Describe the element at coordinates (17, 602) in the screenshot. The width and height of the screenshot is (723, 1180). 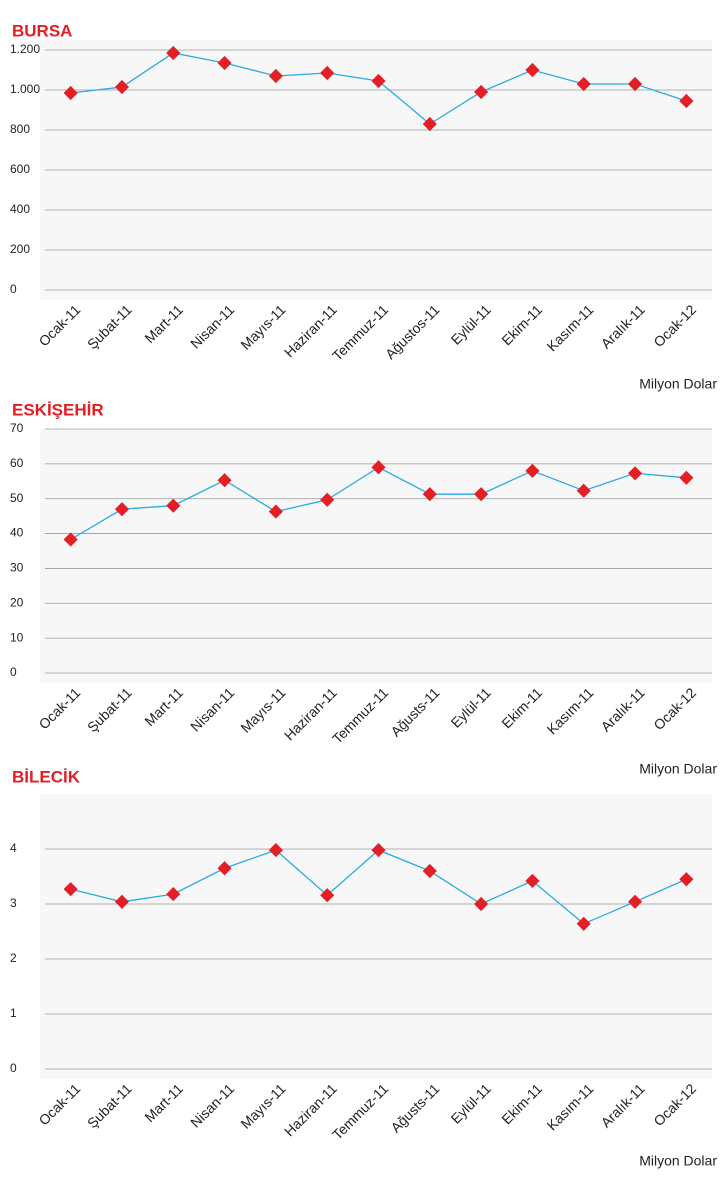
I see `y-tick-label: 20` at that location.